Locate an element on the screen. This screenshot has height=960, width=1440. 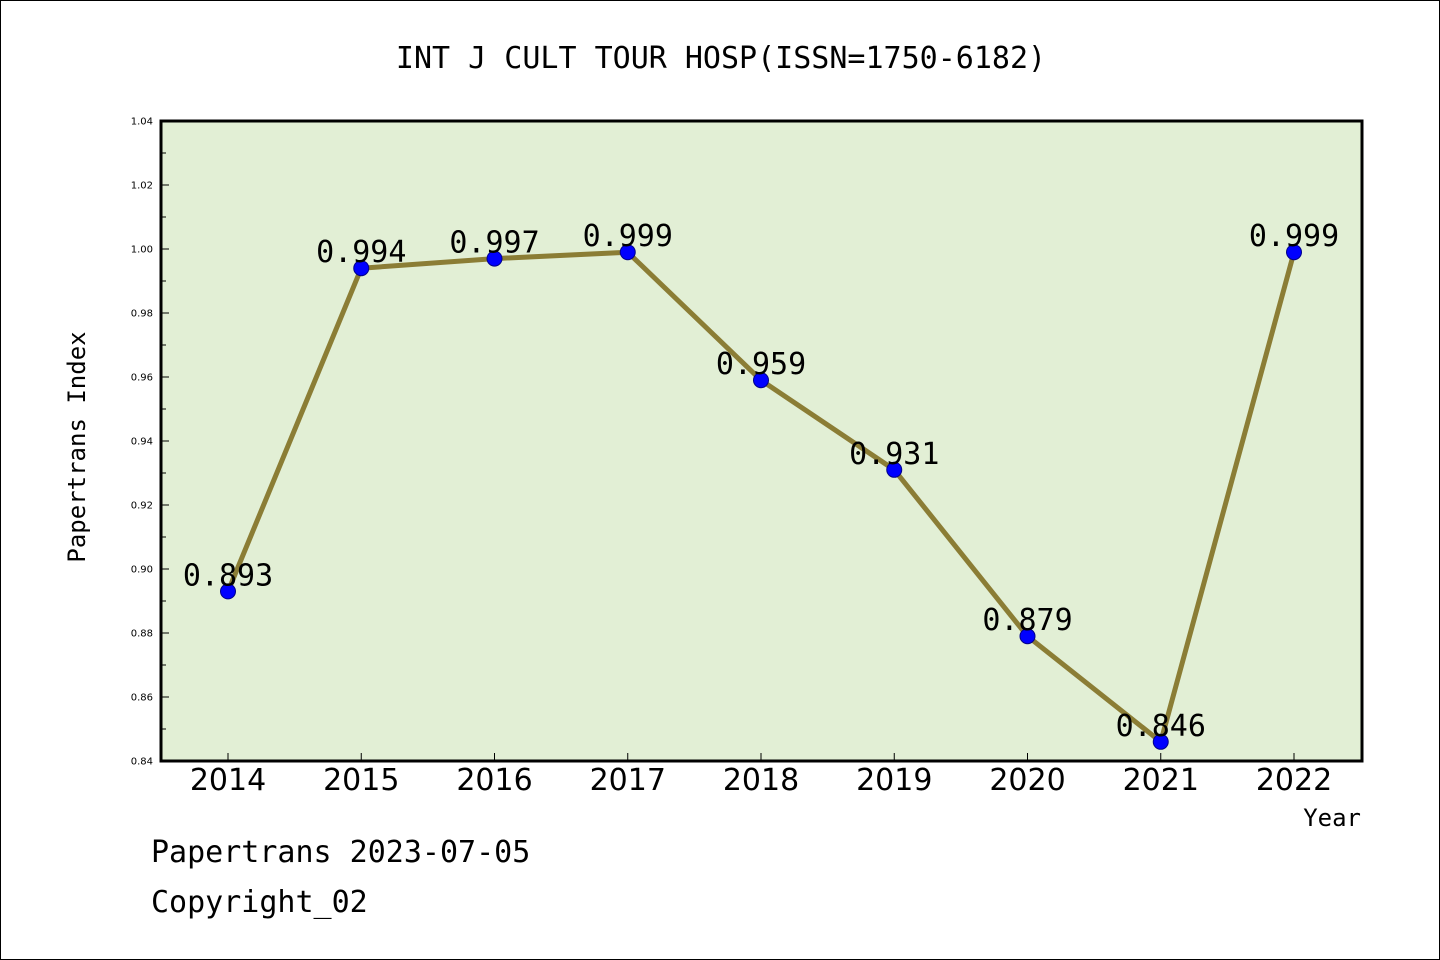
x-tick-label: 2020 is located at coordinates (1027, 780).